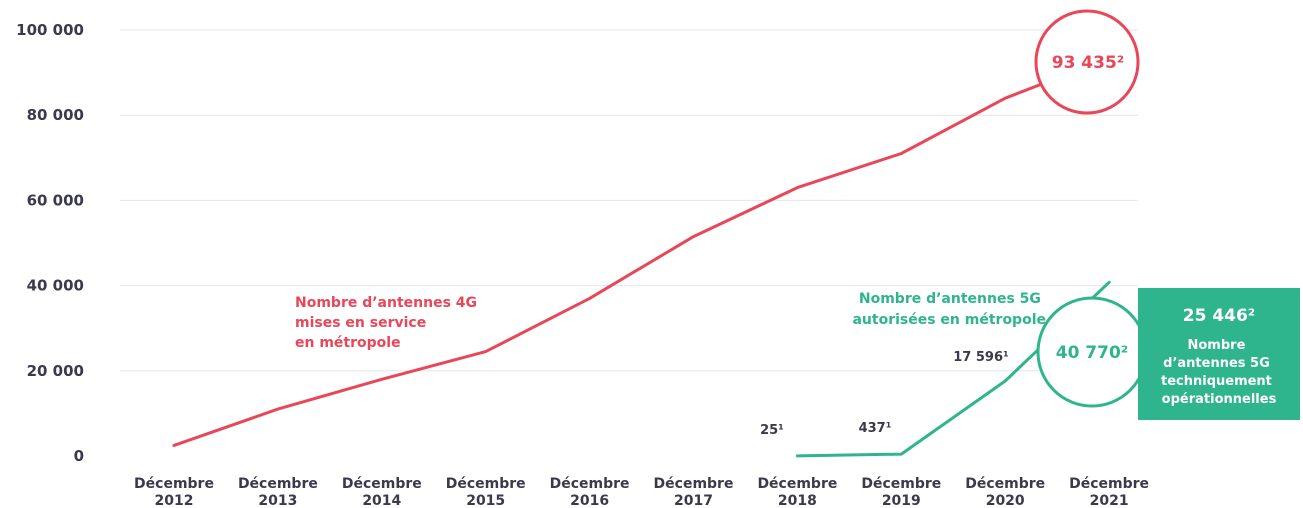 The height and width of the screenshot is (508, 1303). I want to click on operational-5g-value: 25 446², so click(1219, 316).